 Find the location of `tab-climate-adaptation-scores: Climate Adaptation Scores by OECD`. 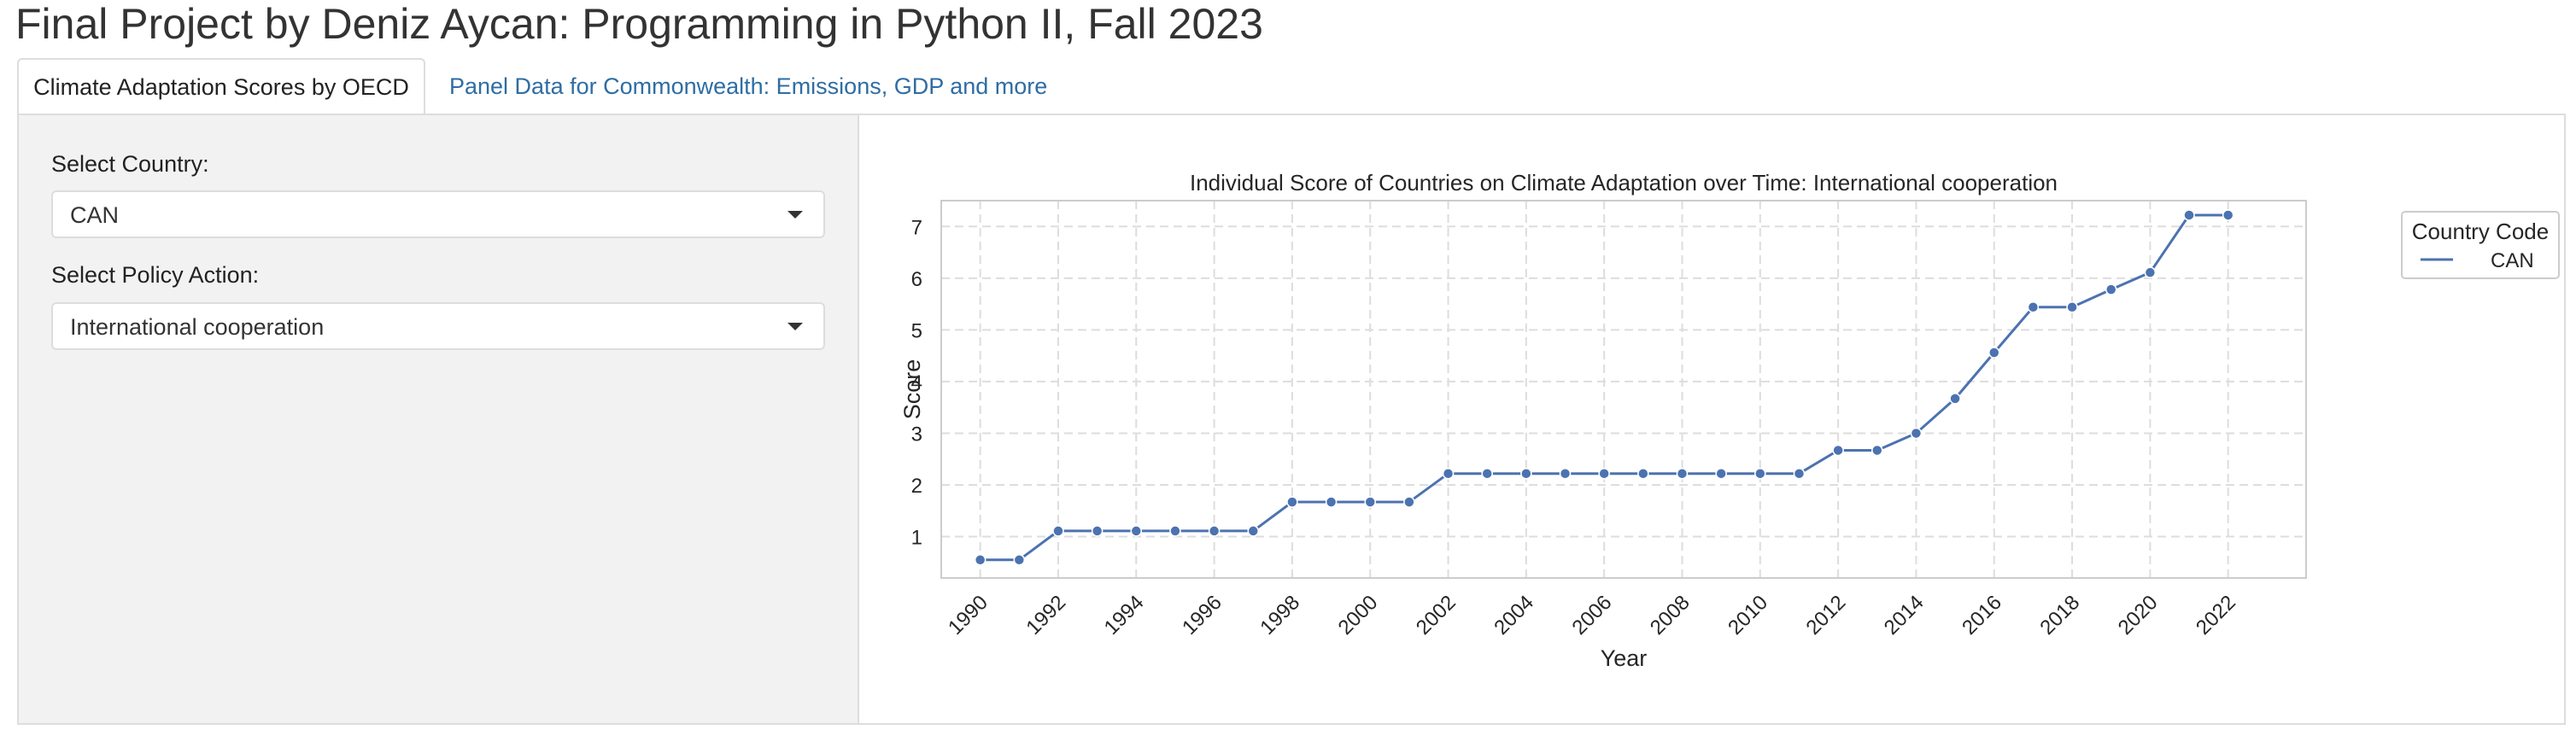

tab-climate-adaptation-scores: Climate Adaptation Scores by OECD is located at coordinates (221, 86).